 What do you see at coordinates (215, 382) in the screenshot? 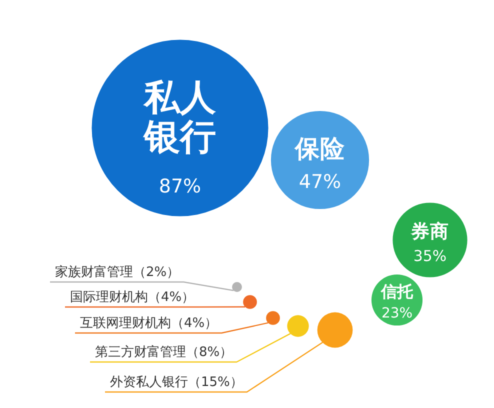
I see `data-label: （15%）` at bounding box center [215, 382].